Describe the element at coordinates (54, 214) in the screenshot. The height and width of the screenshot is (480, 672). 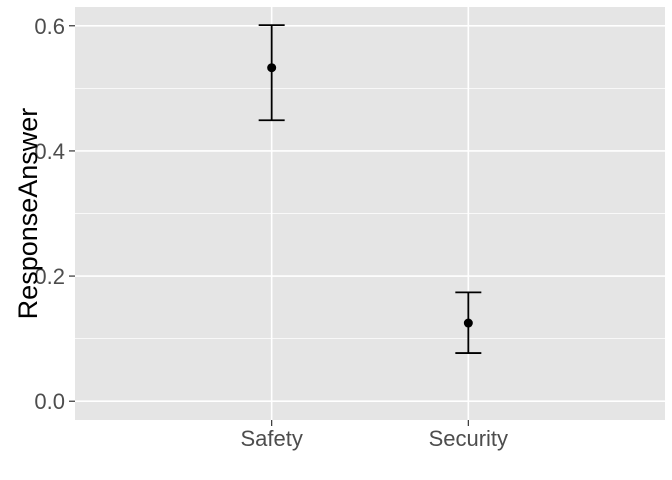
I see `y-axis: 0.0 0.2 0.4 0.6` at that location.